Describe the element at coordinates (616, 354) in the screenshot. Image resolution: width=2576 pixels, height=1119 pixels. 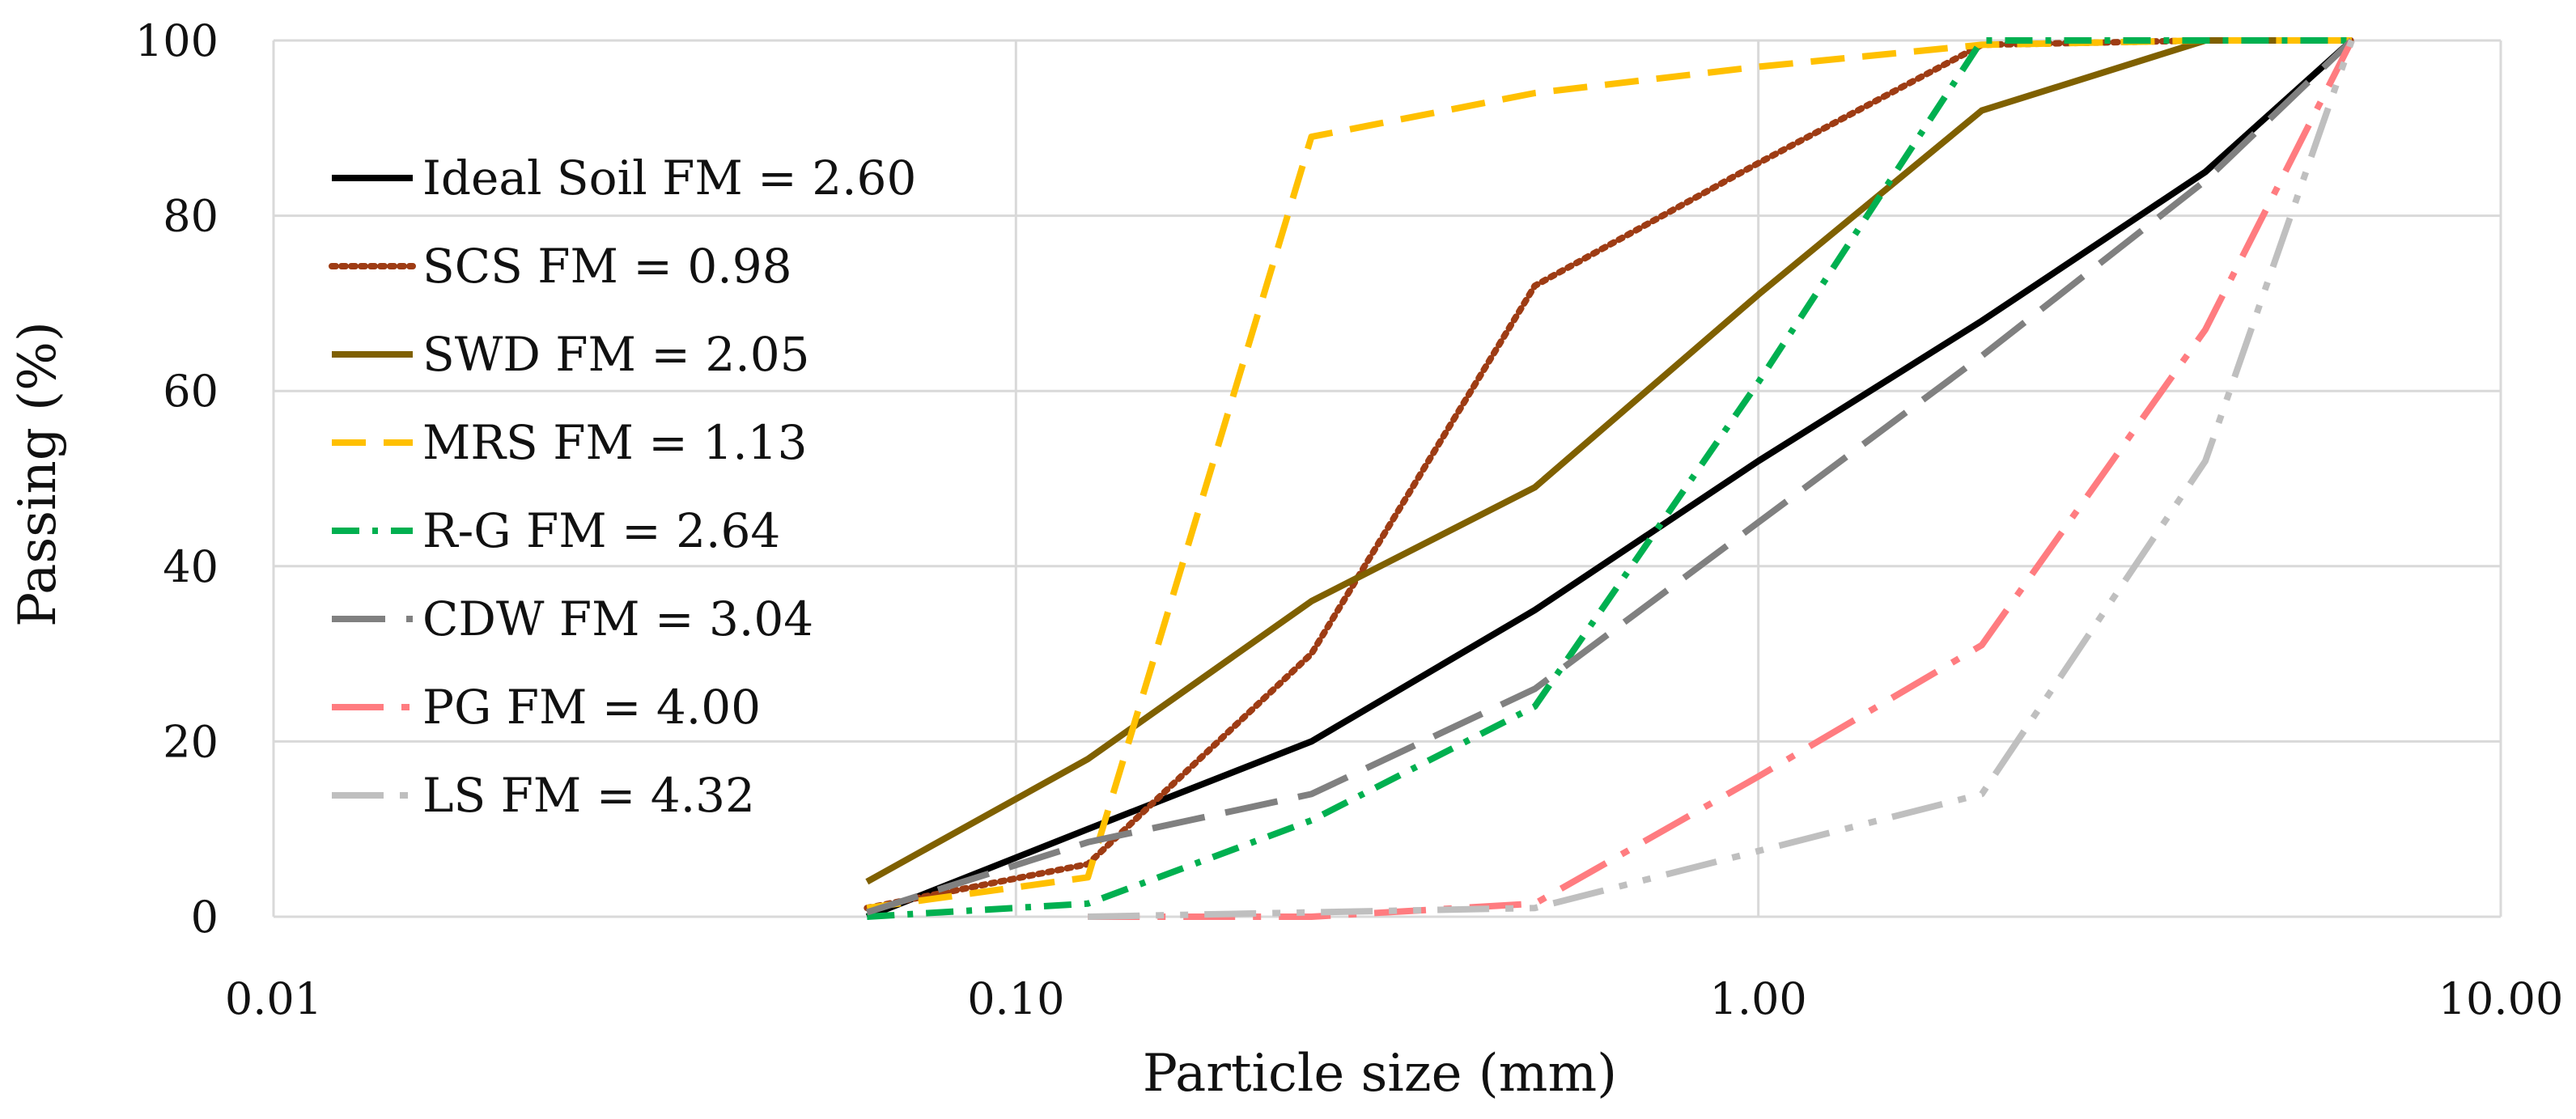
I see `legend-label: SWD FM = 2.05` at that location.